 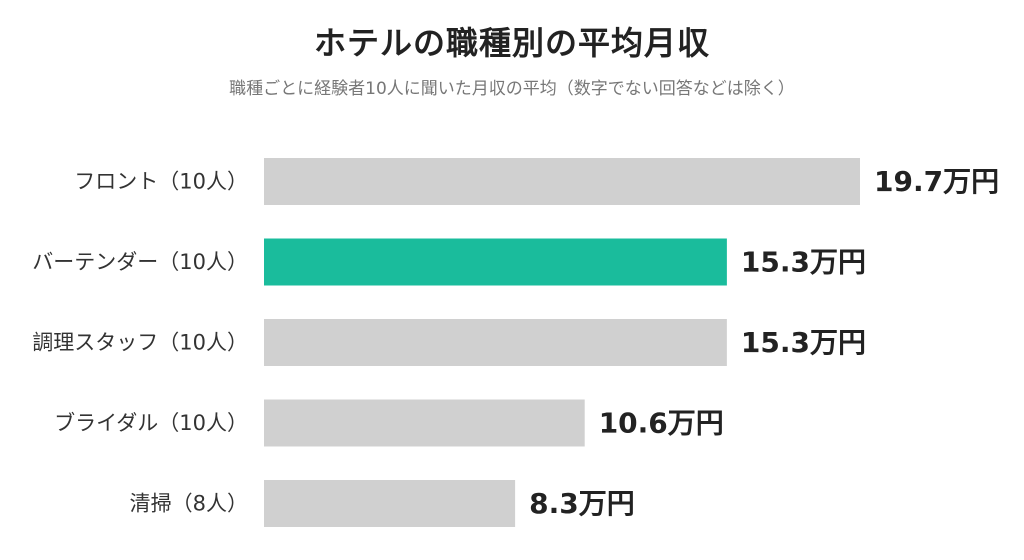 I want to click on chart-title: ホテルの職種別の平均月収, so click(x=511, y=43).